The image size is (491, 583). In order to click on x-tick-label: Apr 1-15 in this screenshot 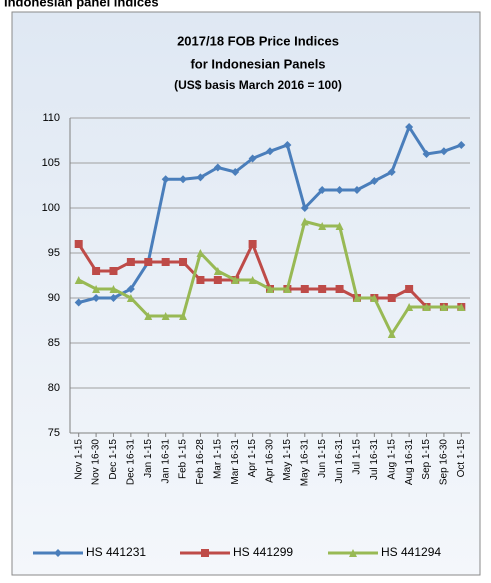, I will do `click(252, 458)`.